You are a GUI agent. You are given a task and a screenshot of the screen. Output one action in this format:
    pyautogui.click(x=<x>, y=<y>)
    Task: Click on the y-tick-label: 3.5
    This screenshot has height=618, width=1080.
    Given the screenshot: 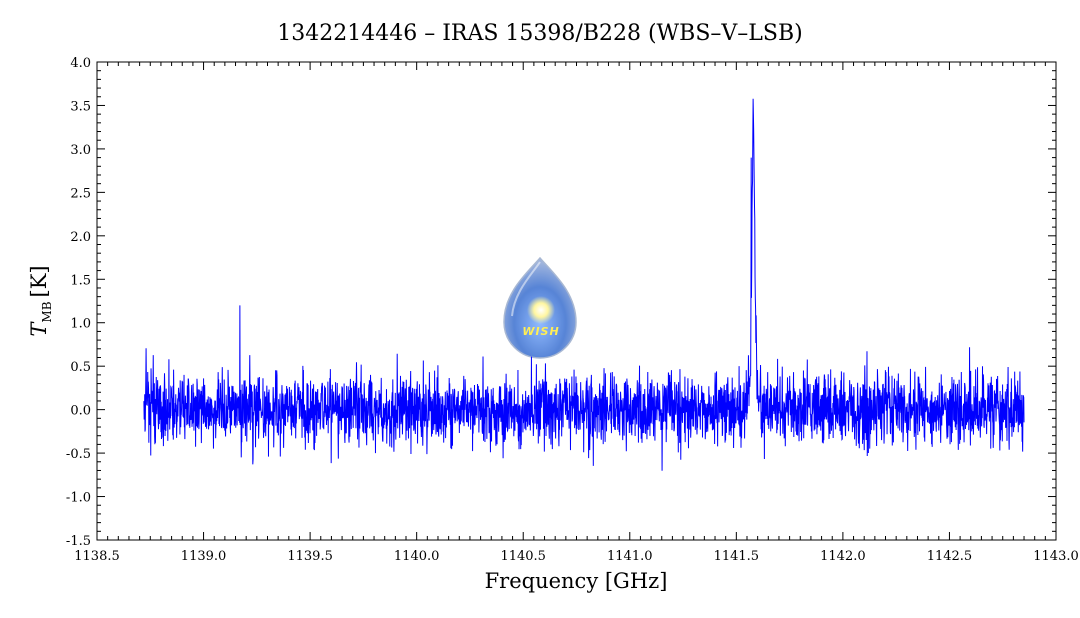 What is the action you would take?
    pyautogui.click(x=80, y=106)
    